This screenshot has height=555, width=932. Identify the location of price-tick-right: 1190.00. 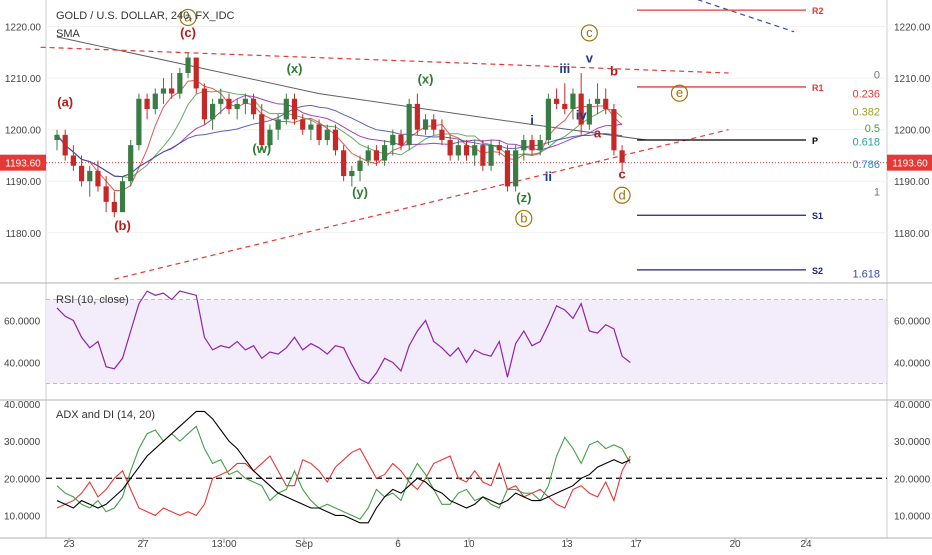
(912, 182).